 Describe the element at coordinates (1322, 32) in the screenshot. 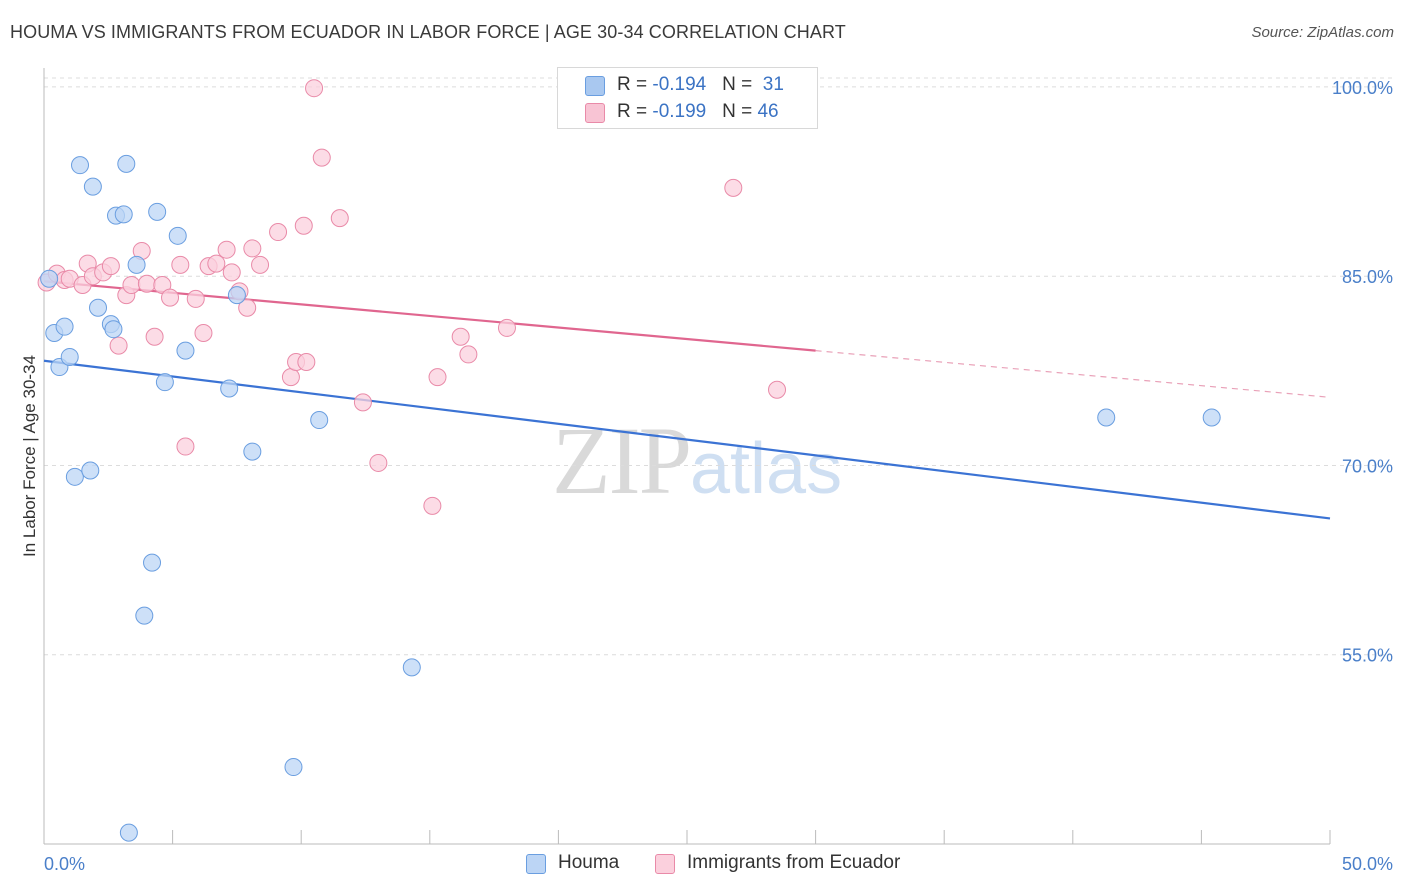

I see `source-label: Source: ZipAtlas.com` at that location.